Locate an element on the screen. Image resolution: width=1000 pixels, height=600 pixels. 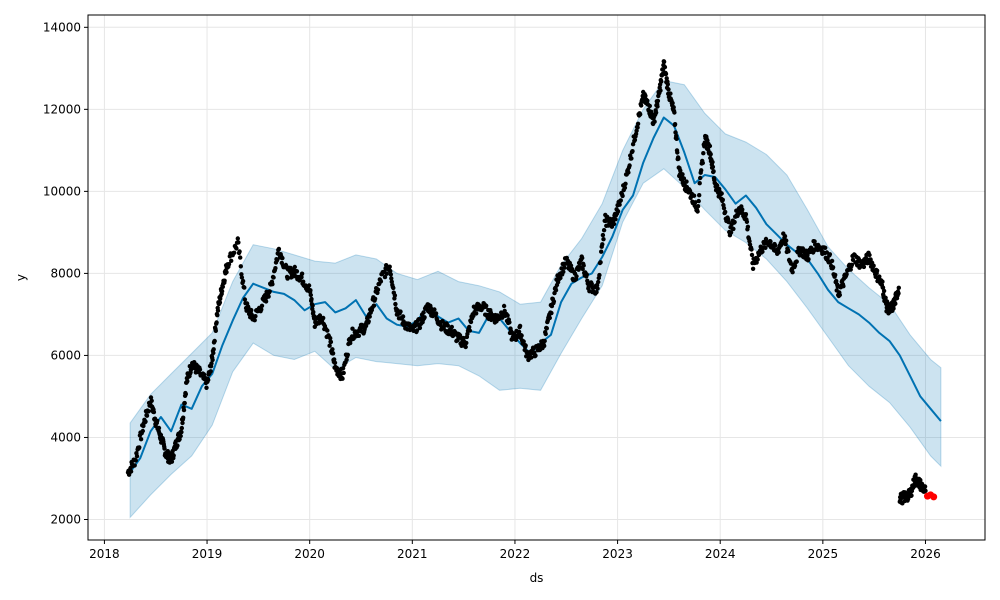
y-tick-label: 4000 is located at coordinates (65, 437).